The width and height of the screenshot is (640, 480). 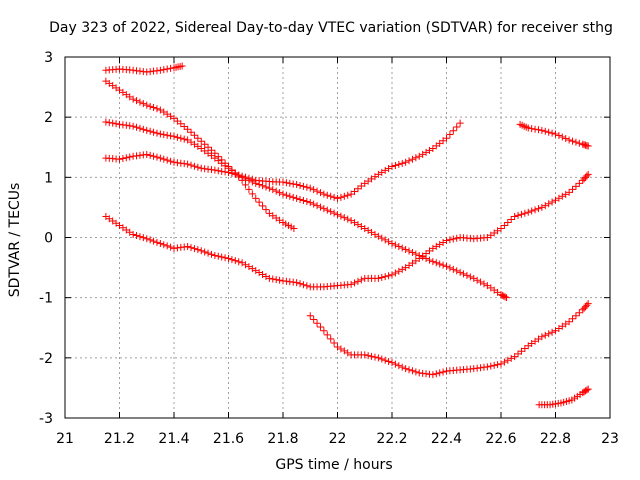 I want to click on x-axis-title: GPS time / hours, so click(x=333, y=465).